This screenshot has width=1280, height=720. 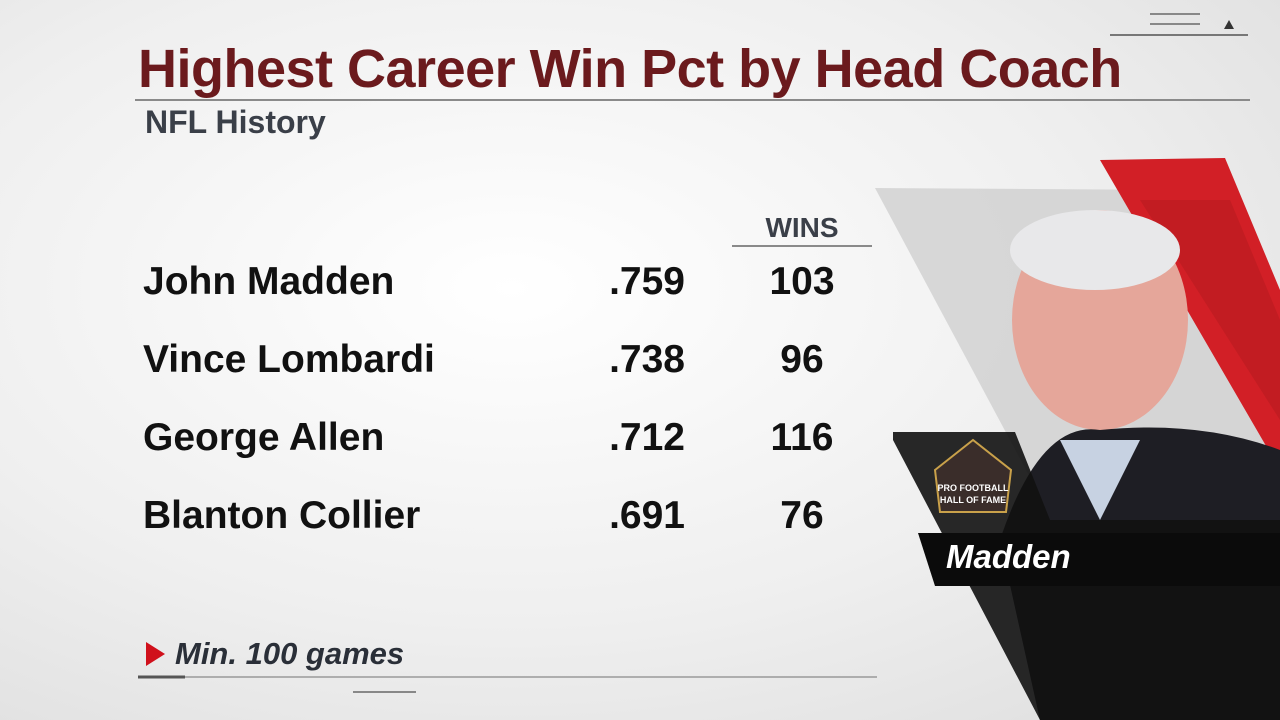 What do you see at coordinates (1008, 556) in the screenshot?
I see `photo-caption: Madden` at bounding box center [1008, 556].